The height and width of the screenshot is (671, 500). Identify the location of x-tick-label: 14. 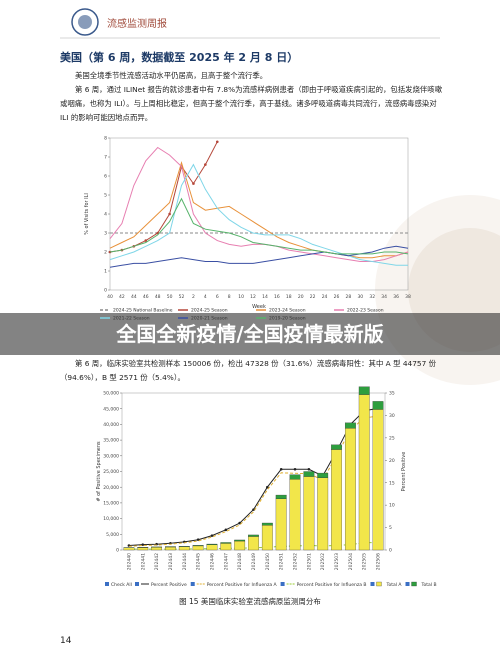
(265, 297).